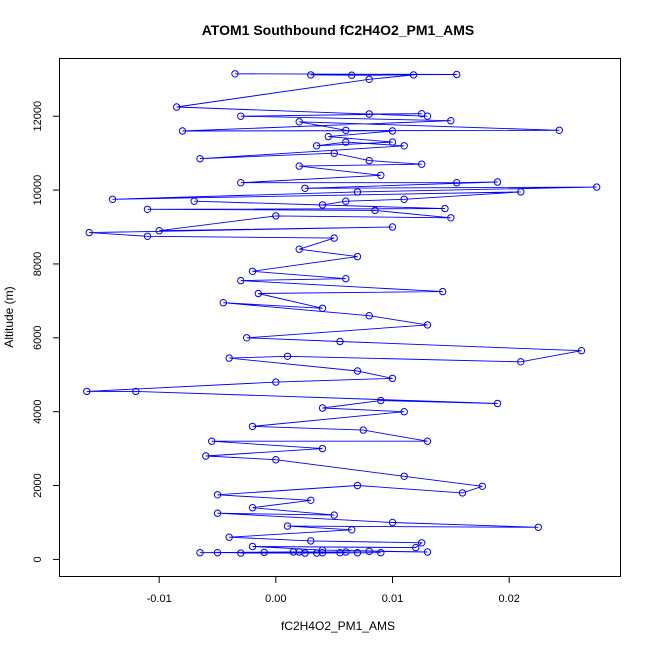 The height and width of the screenshot is (650, 650). Describe the element at coordinates (392, 599) in the screenshot. I see `x-tick-label: 0.01` at that location.